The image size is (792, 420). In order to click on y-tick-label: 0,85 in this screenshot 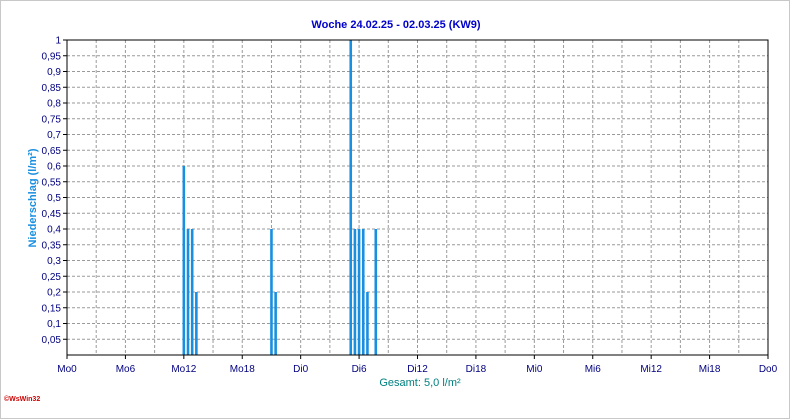, I will do `click(52, 88)`.